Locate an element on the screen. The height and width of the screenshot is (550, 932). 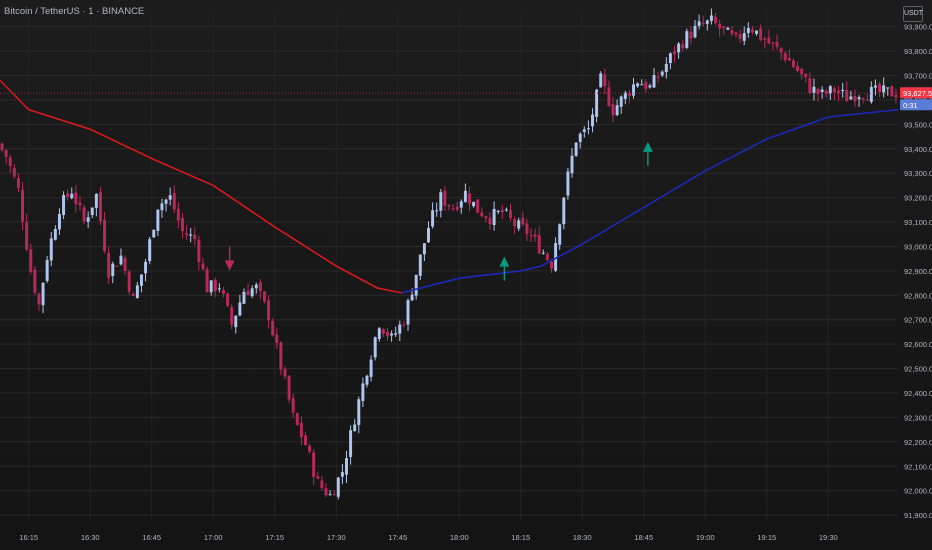
buy-signal-arrow is located at coordinates (647, 146).